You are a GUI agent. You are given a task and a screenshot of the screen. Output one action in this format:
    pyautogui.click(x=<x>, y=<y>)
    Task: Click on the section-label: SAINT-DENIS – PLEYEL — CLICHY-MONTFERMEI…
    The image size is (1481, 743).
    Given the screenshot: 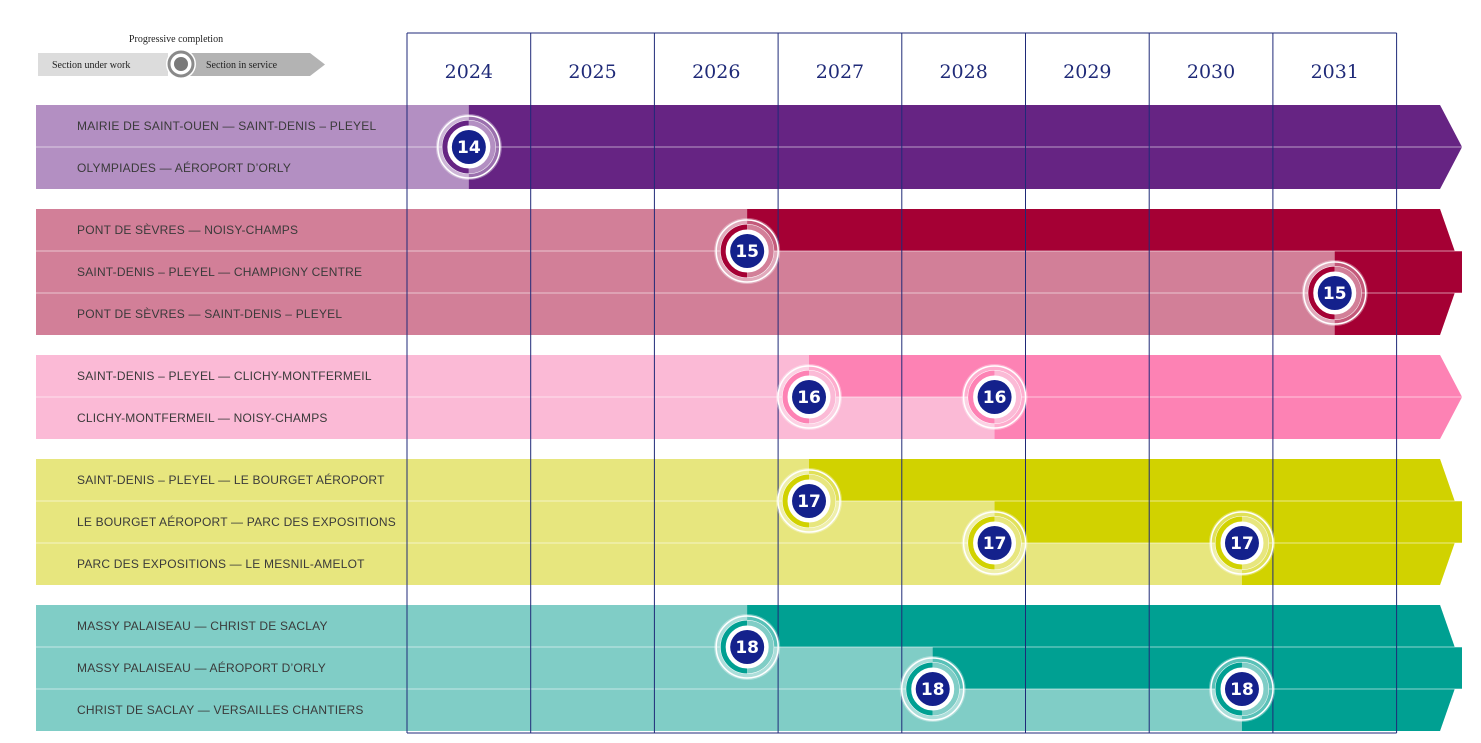 What is the action you would take?
    pyautogui.click(x=224, y=376)
    